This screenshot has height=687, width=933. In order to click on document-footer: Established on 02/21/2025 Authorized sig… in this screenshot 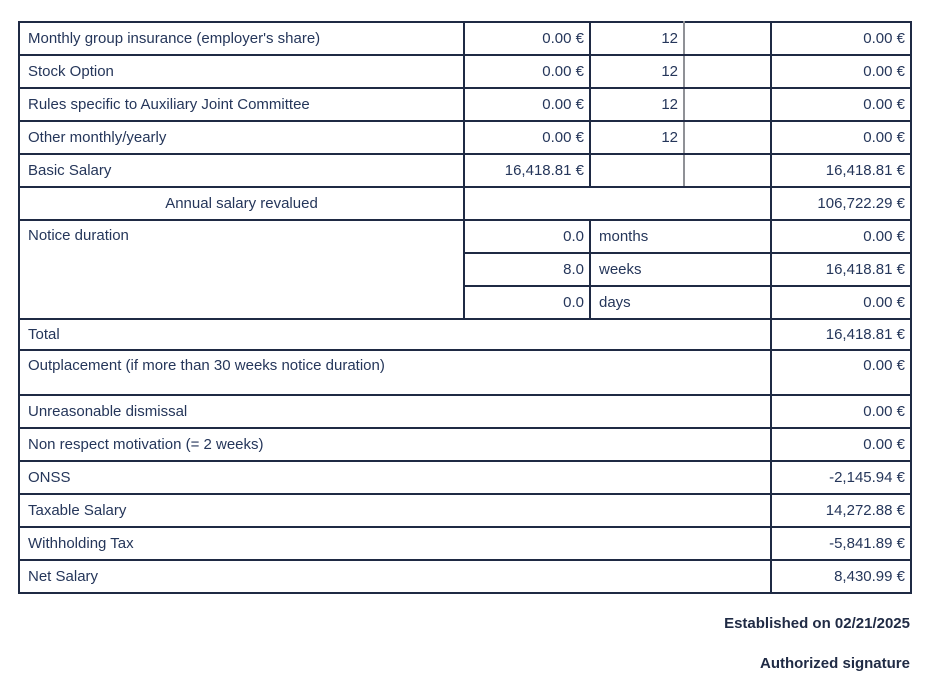, I will do `click(464, 644)`.